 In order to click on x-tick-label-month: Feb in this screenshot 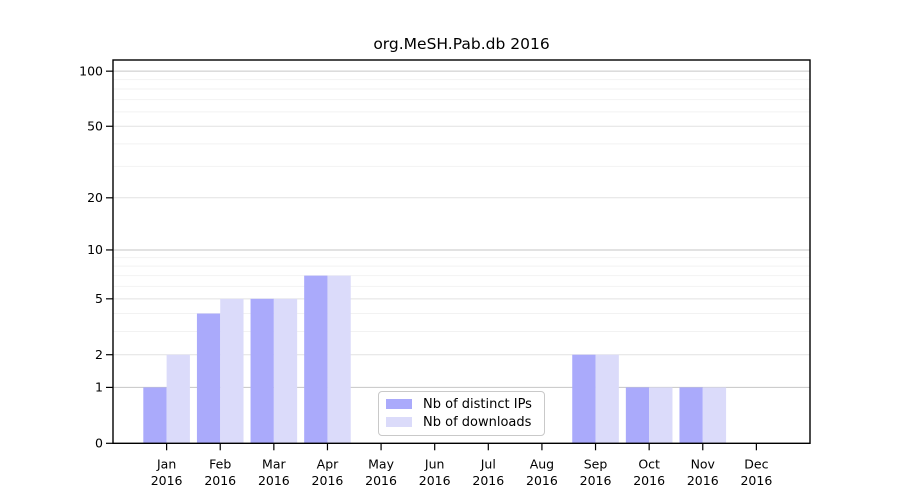, I will do `click(220, 464)`.